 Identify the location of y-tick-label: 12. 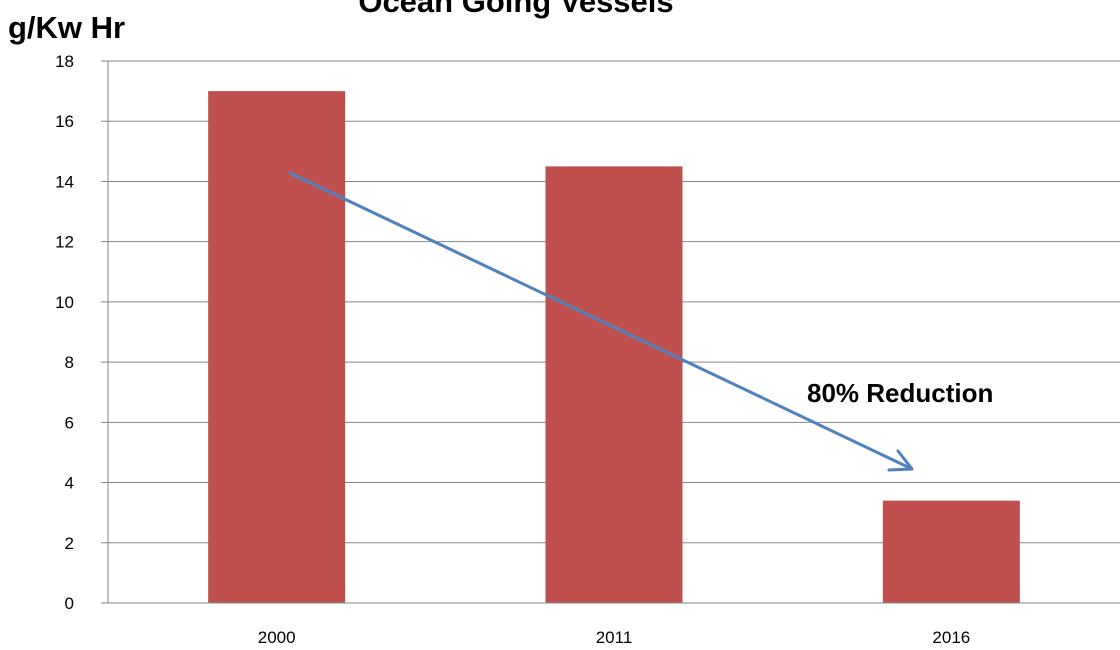
(64, 242).